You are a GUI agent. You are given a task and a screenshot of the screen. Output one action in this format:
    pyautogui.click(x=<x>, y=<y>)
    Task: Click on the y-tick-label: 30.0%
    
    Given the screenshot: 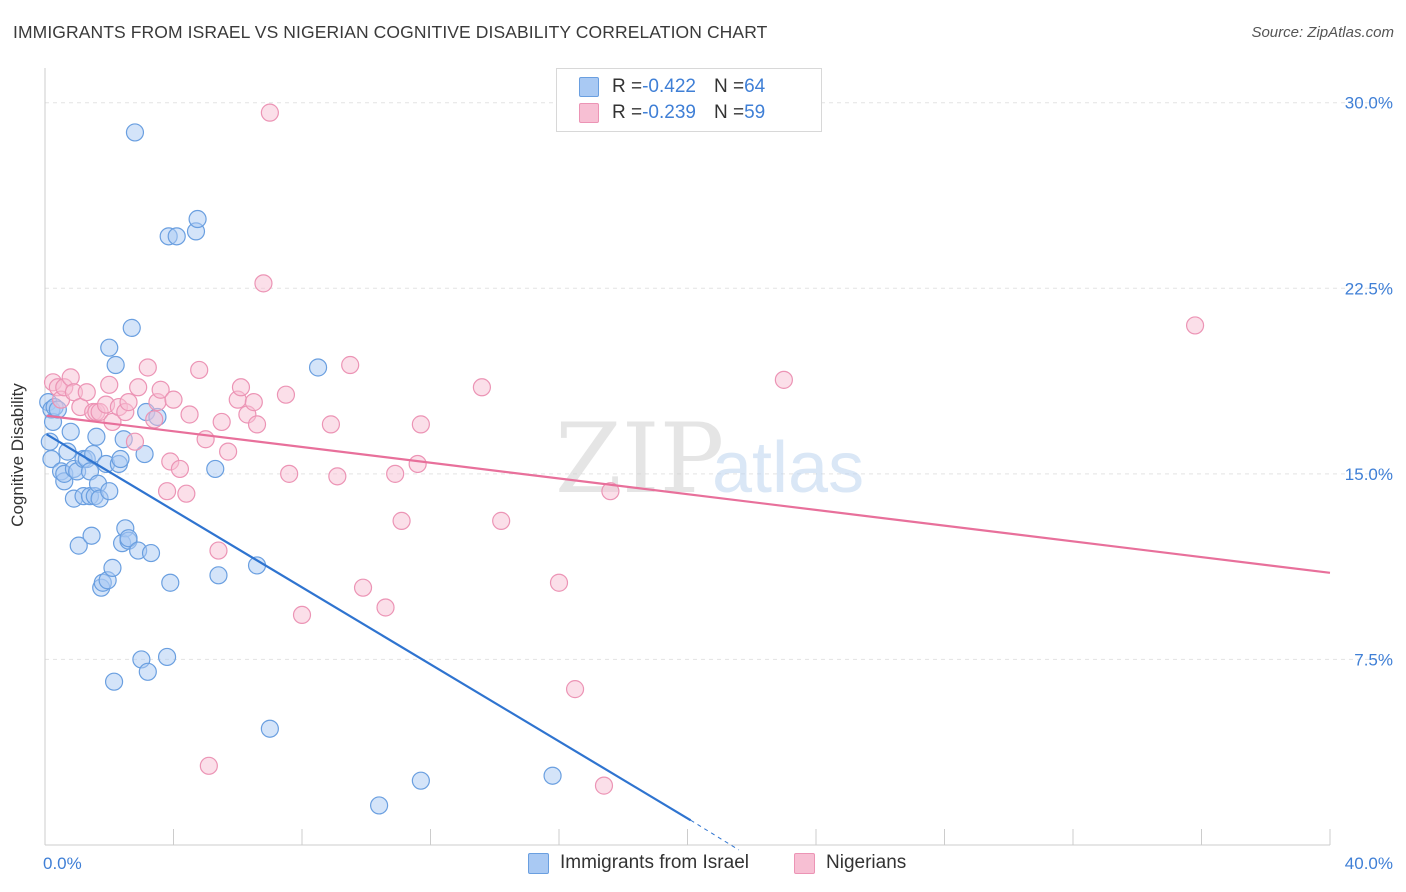 What is the action you would take?
    pyautogui.click(x=1369, y=103)
    